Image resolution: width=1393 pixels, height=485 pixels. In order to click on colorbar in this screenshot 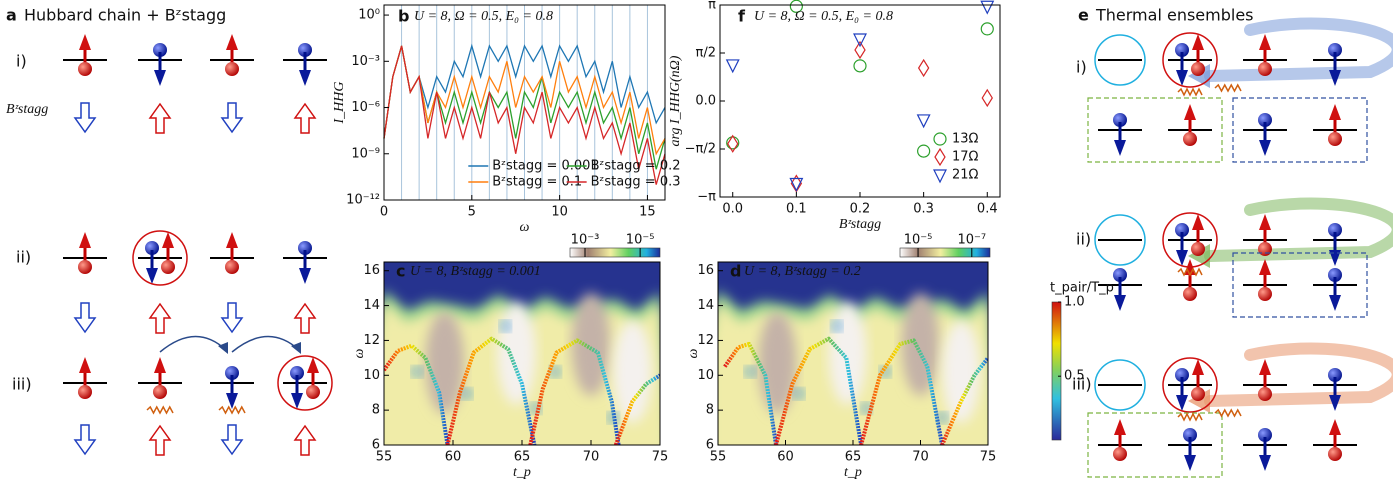, I will do `click(615, 252)`.